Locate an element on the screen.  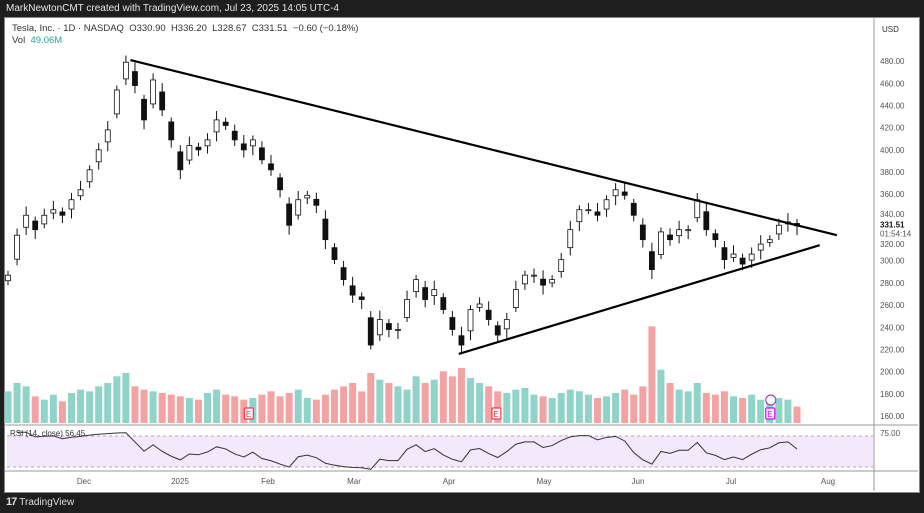
low-value: L328.67 is located at coordinates (229, 28).